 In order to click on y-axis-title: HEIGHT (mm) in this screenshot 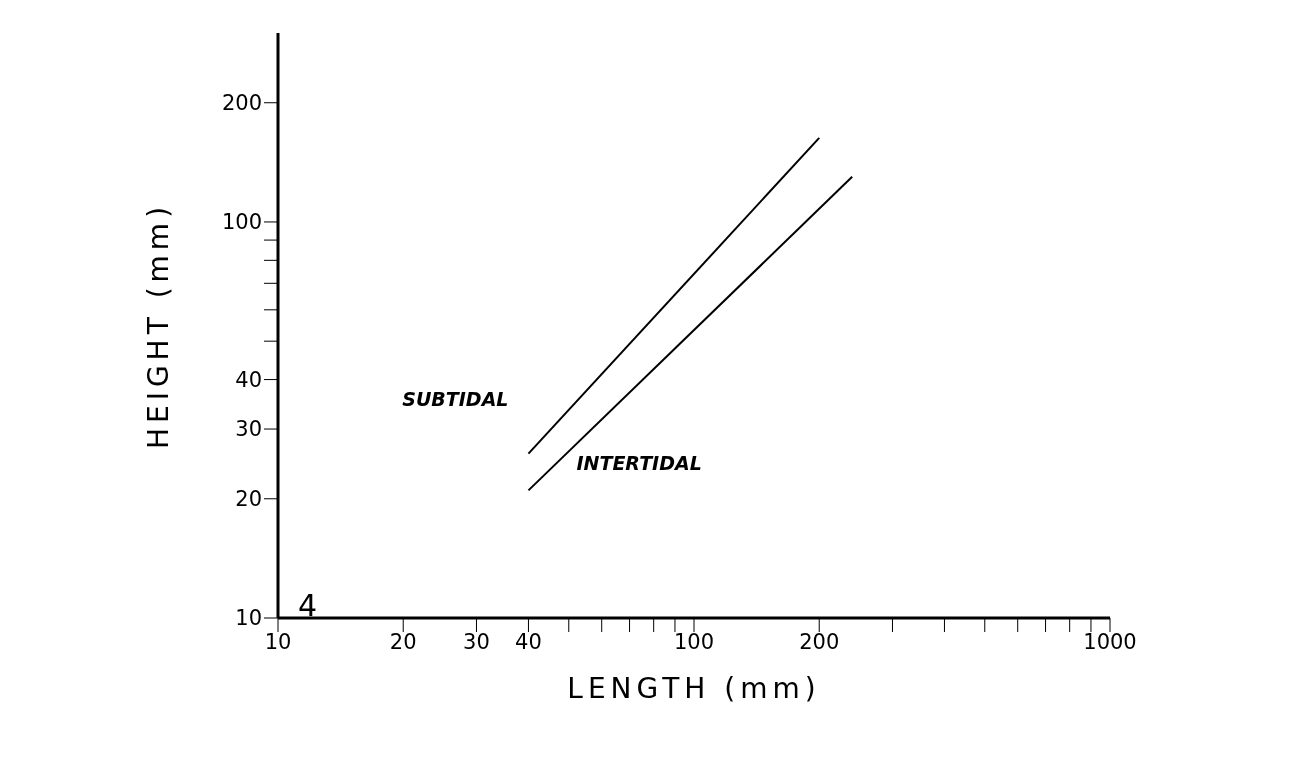, I will do `click(158, 325)`.